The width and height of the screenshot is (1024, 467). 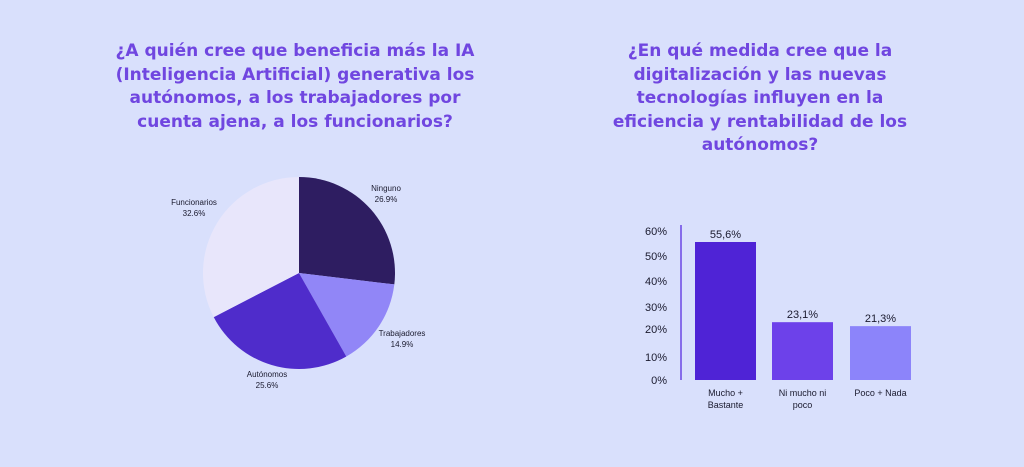 What do you see at coordinates (656, 358) in the screenshot?
I see `y-tick-label: 10%` at bounding box center [656, 358].